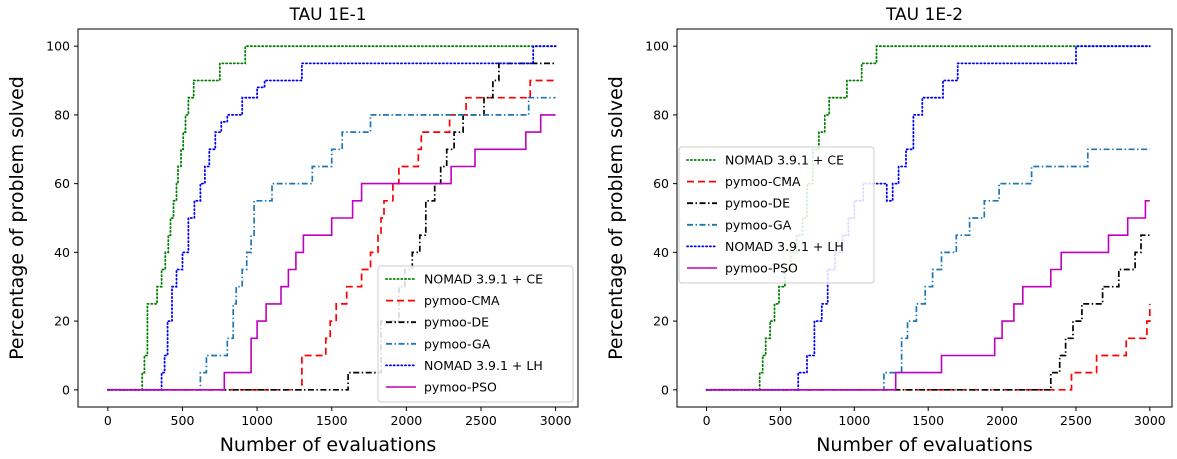 The height and width of the screenshot is (459, 1177). What do you see at coordinates (924, 15) in the screenshot?
I see `chart-title: TAU 1E-2` at bounding box center [924, 15].